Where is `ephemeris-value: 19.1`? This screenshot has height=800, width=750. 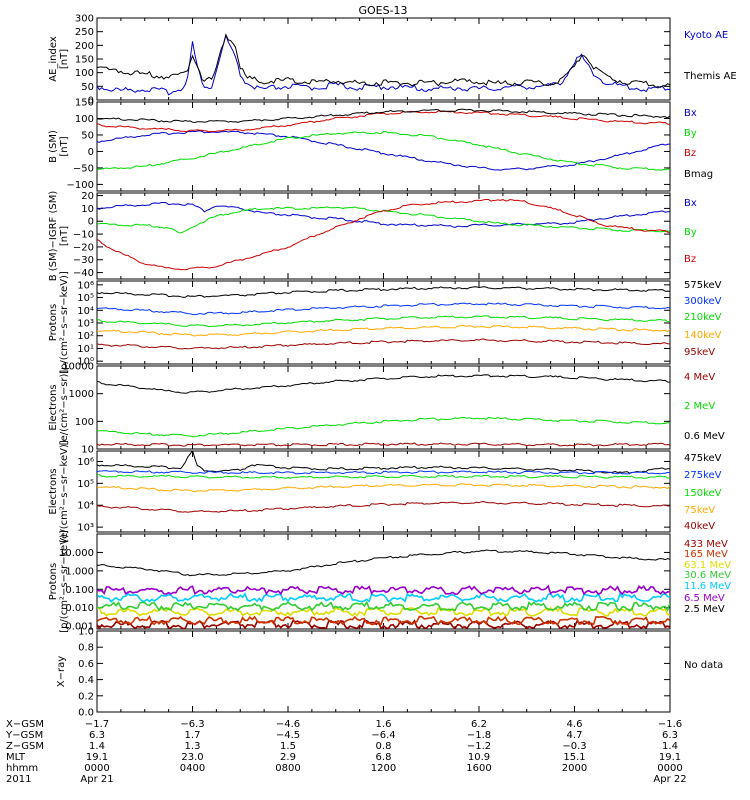 ephemeris-value: 19.1 is located at coordinates (670, 757).